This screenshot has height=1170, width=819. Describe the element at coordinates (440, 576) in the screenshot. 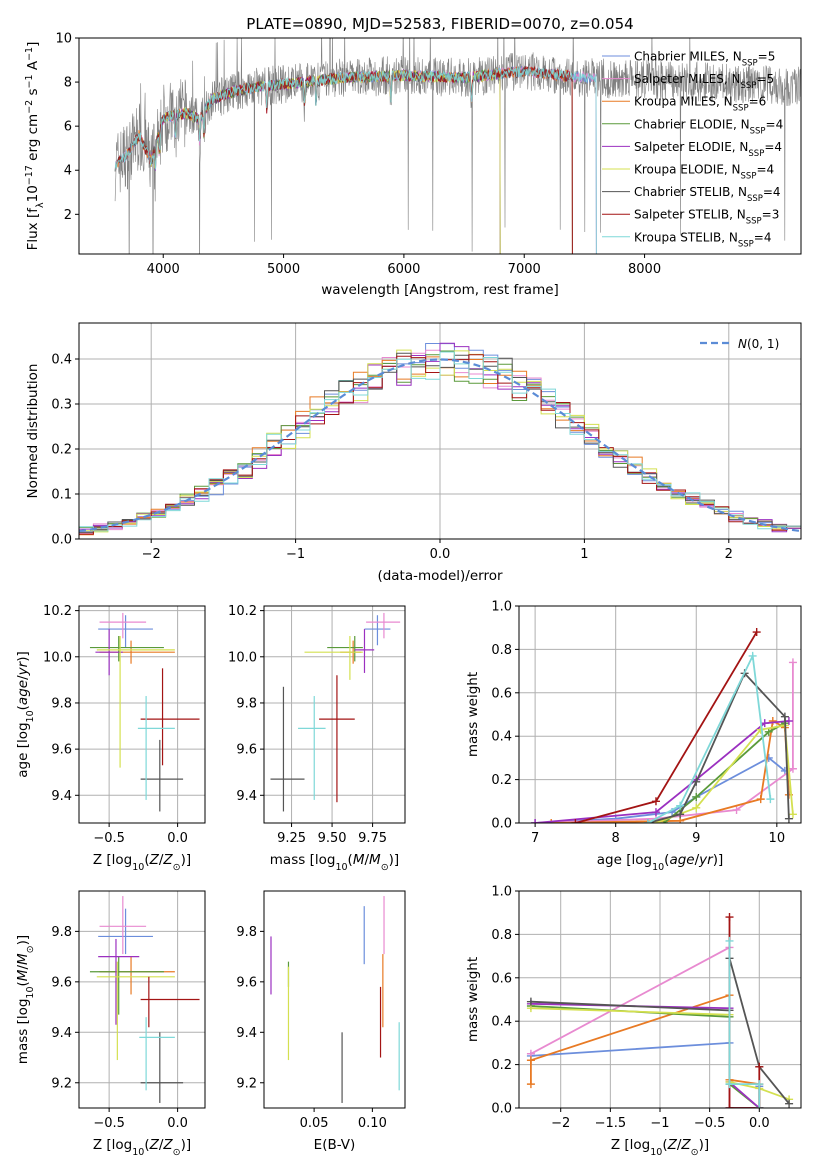

I see `x-axis-label: (data-model)/error` at that location.